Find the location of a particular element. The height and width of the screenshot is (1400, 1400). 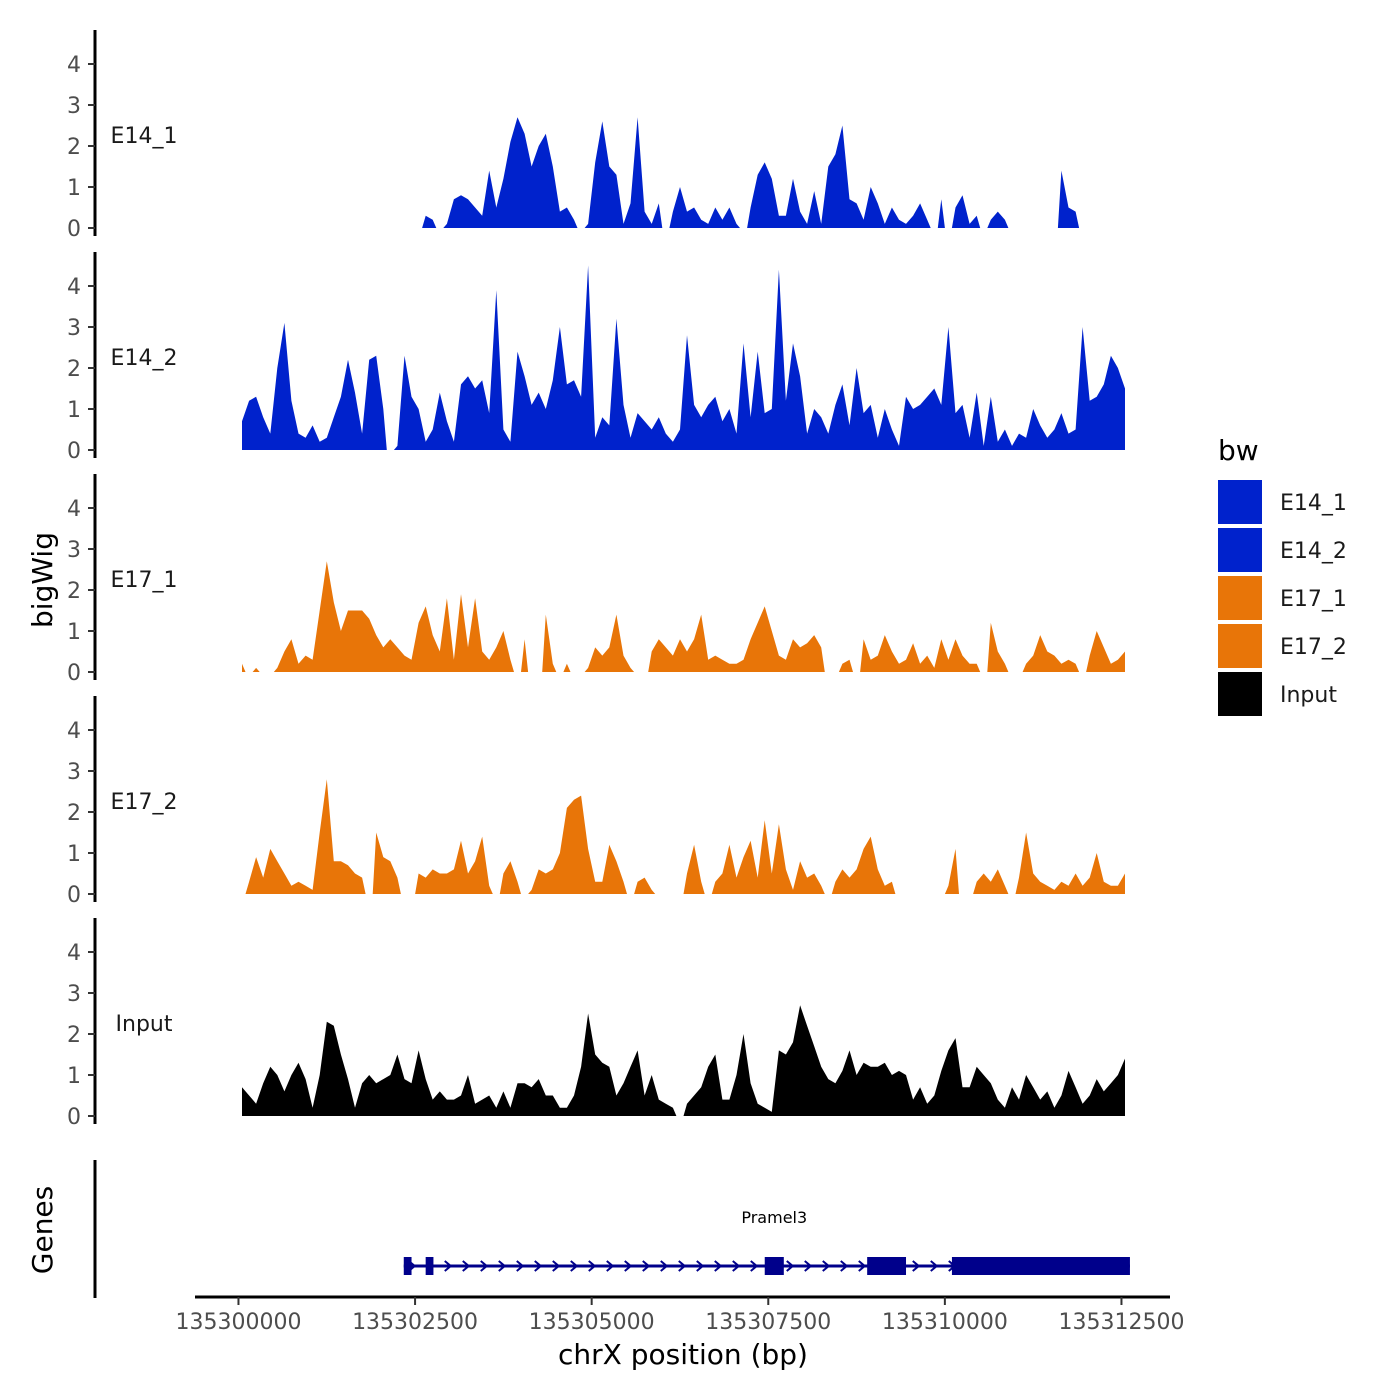

legend-label: E14_2 is located at coordinates (1313, 551).